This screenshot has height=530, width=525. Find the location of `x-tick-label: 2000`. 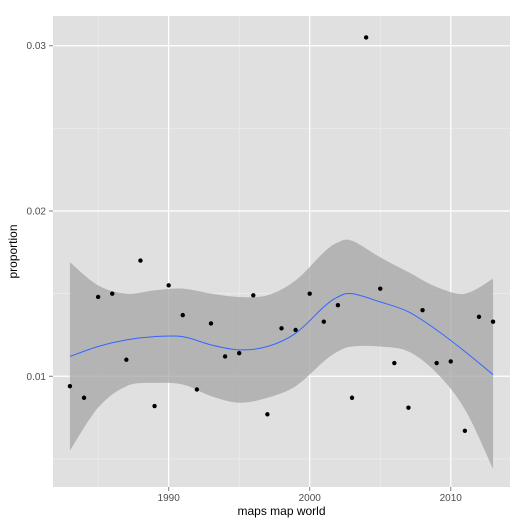

x-tick-label: 2000 is located at coordinates (310, 498).